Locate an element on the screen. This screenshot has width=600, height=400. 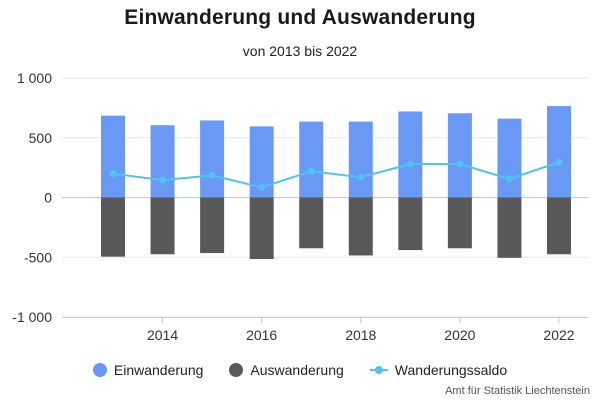
y-tick-label: -1 000 is located at coordinates (32, 317).